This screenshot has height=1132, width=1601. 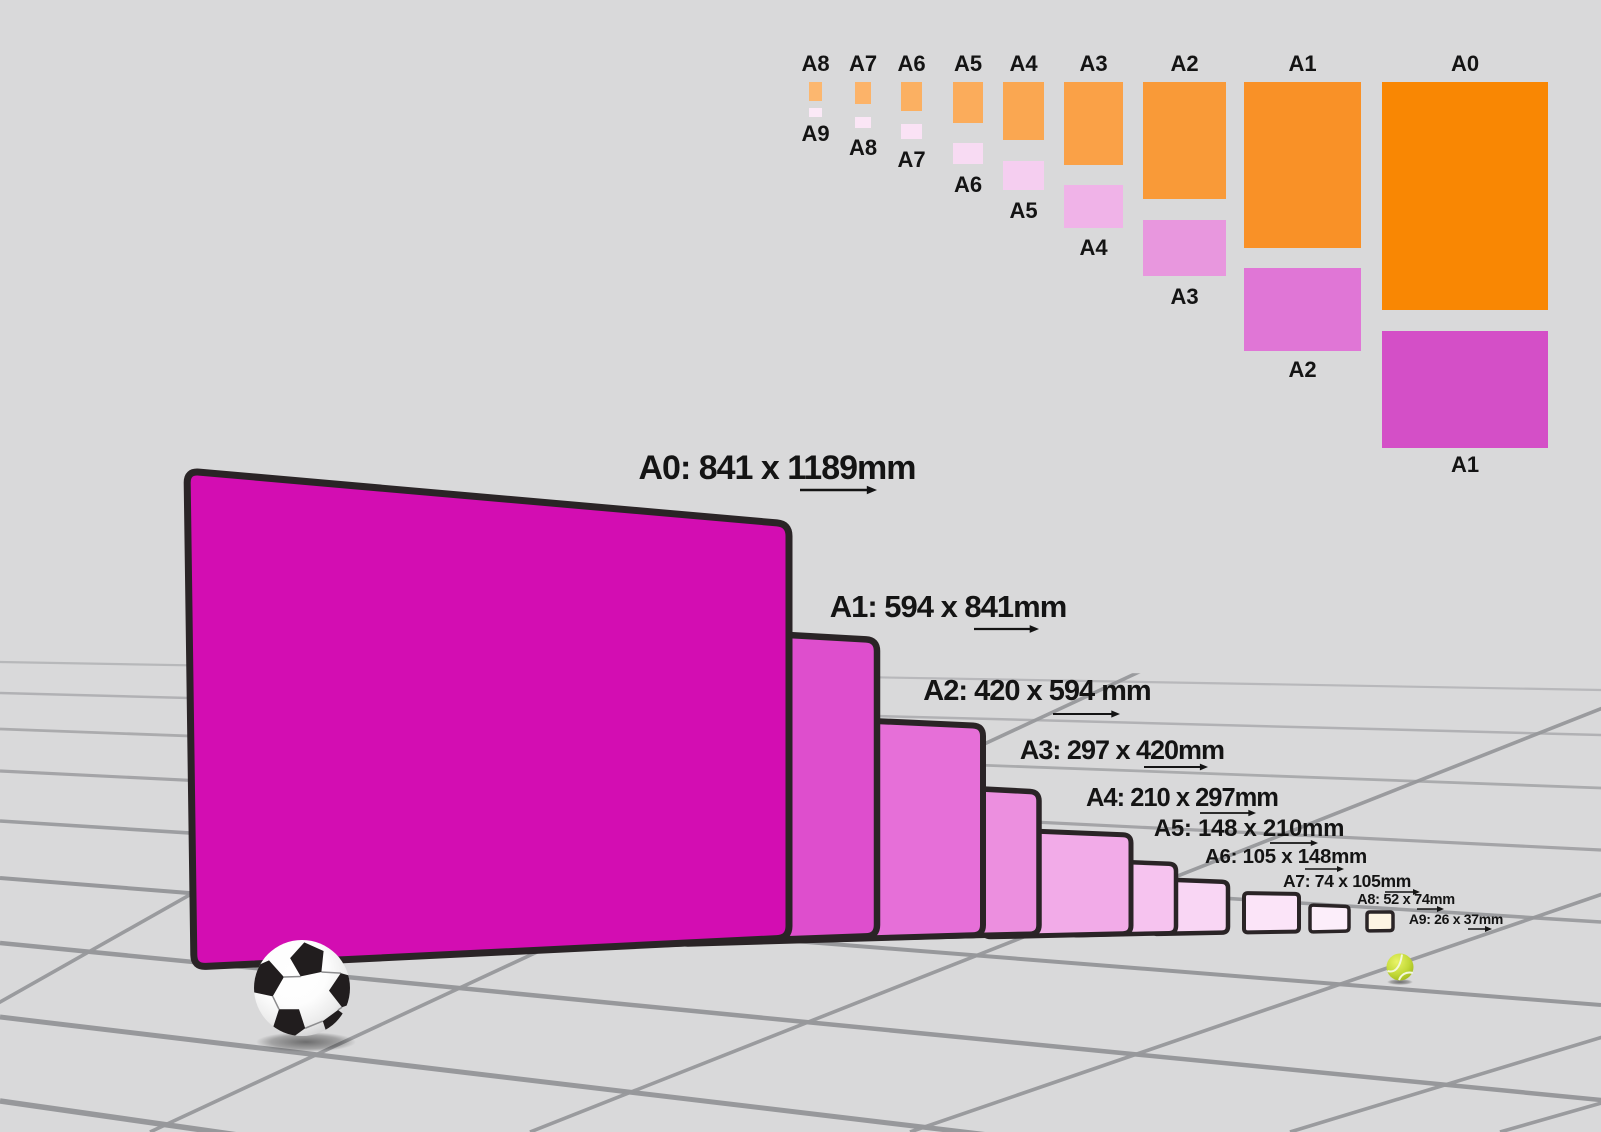 I want to click on dimension-arrow-a1, so click(x=1006, y=629).